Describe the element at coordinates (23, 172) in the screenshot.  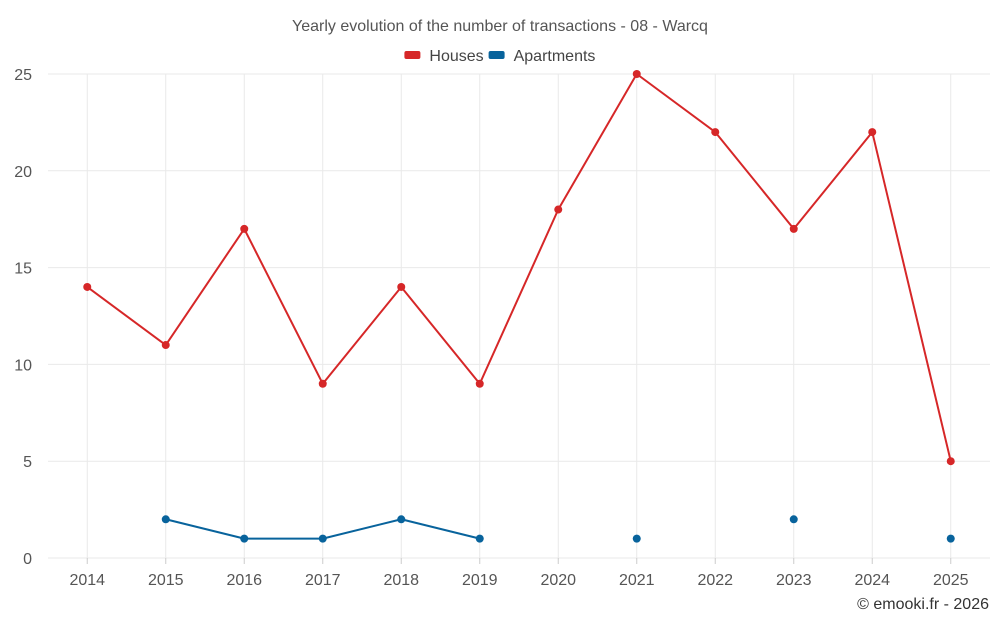
I see `y-tick-label: 20` at that location.